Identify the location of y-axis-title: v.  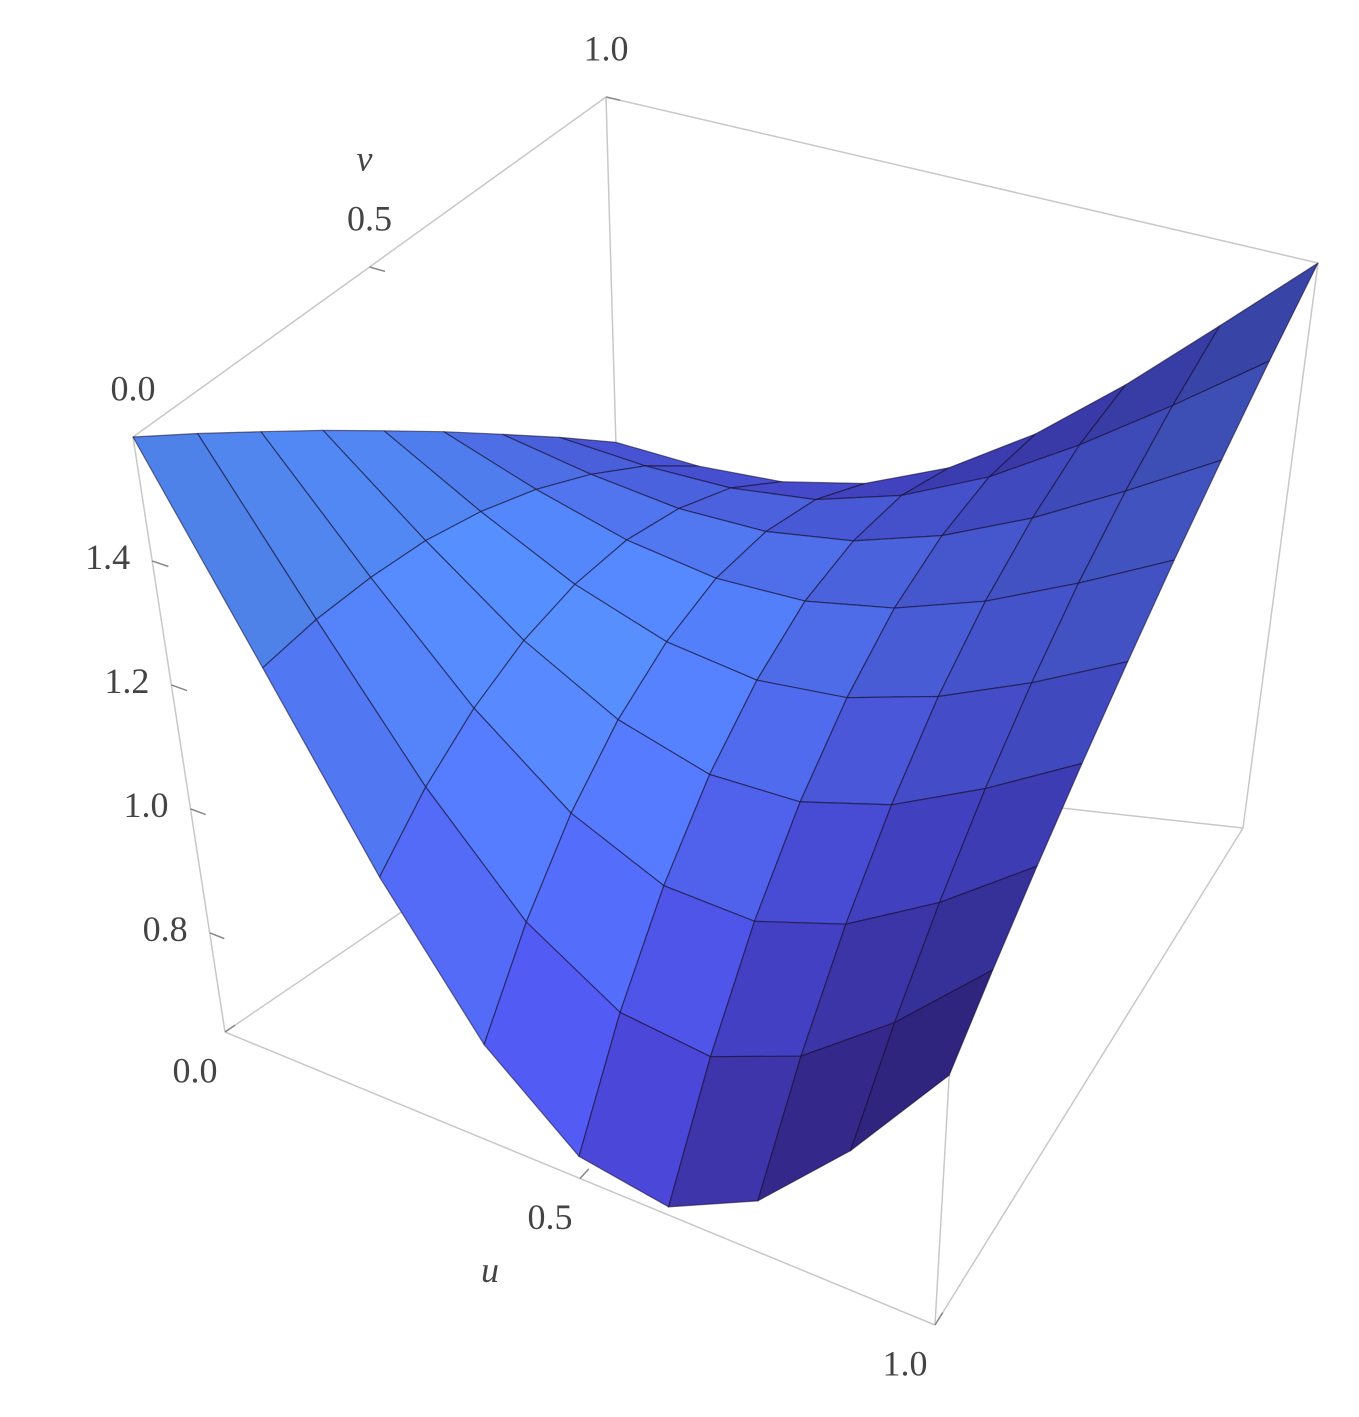
(365, 158).